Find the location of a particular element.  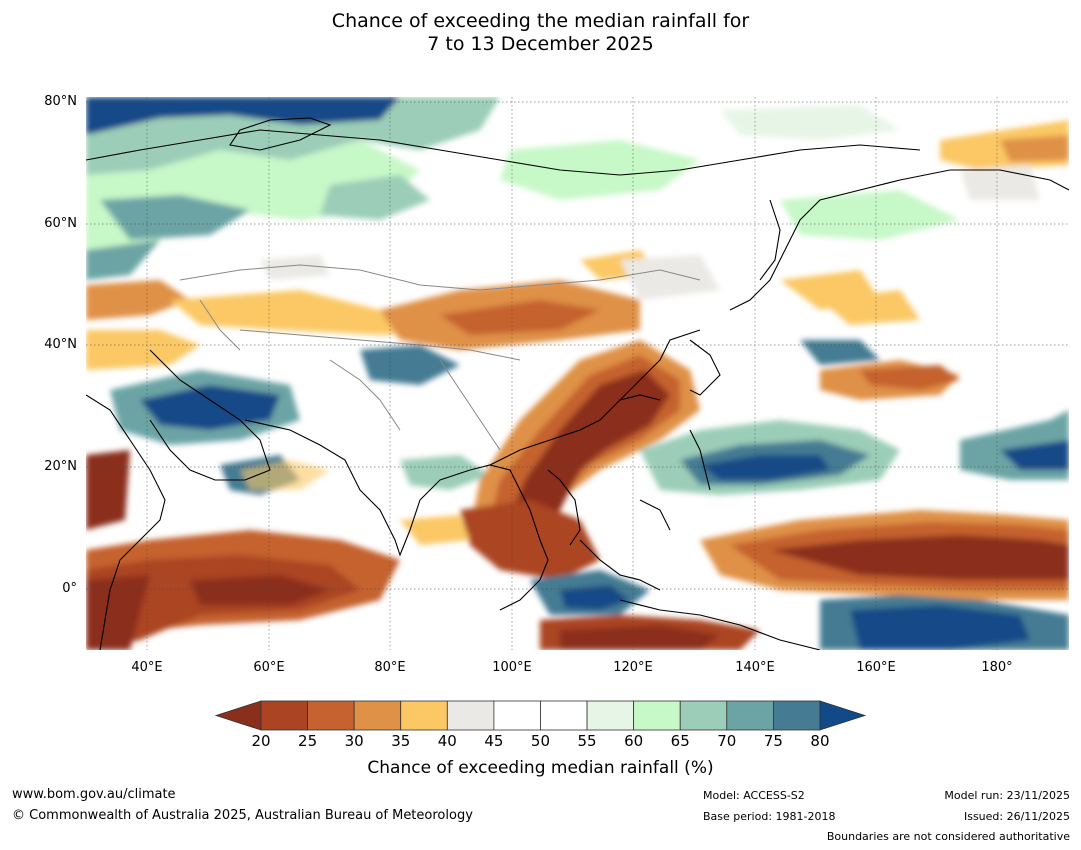

colorbar-tick-label: 60 is located at coordinates (634, 741).